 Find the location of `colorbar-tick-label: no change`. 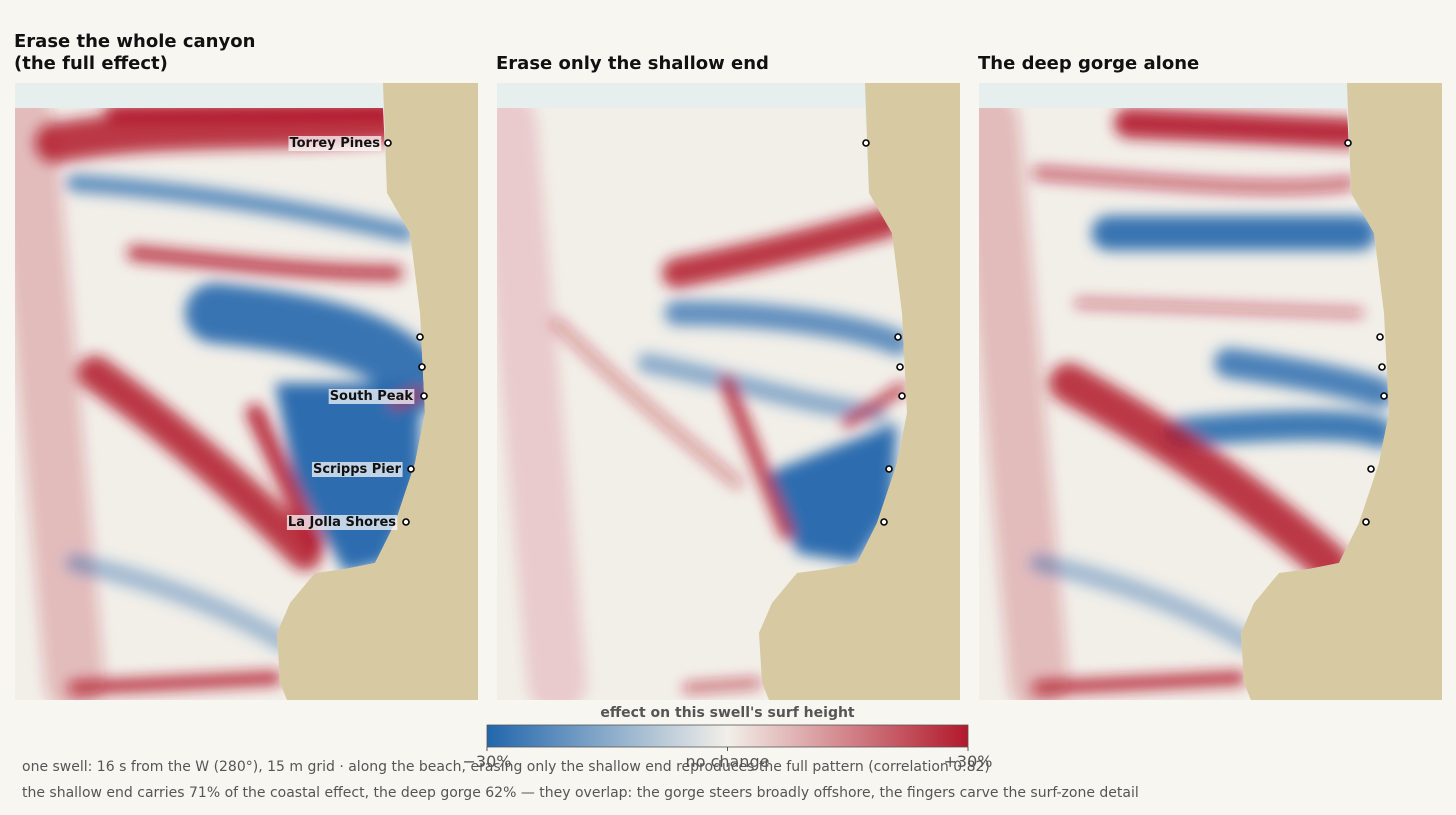

colorbar-tick-label: no change is located at coordinates (728, 761).